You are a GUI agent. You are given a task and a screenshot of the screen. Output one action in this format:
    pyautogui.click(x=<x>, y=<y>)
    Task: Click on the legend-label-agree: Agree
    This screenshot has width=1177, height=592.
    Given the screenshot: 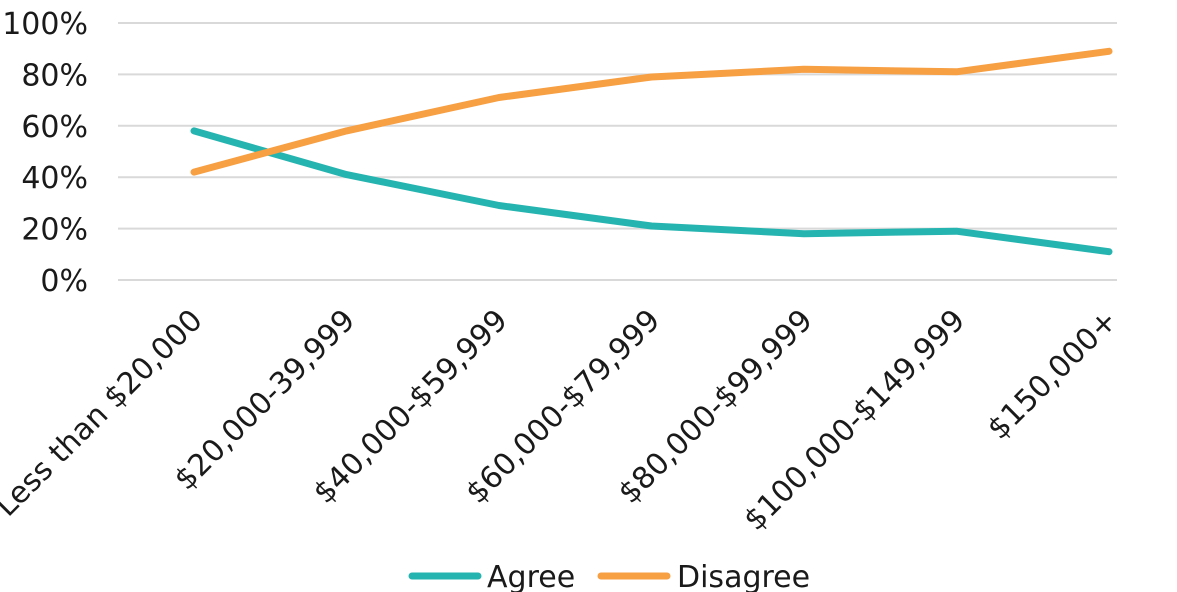 What is the action you would take?
    pyautogui.click(x=531, y=576)
    